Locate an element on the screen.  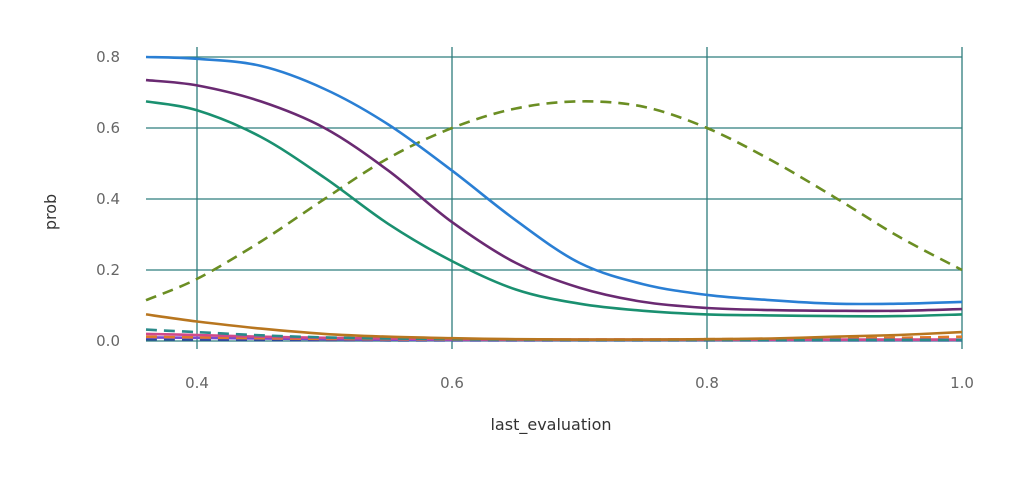
y-tick-label: 0.0 is located at coordinates (108, 341).